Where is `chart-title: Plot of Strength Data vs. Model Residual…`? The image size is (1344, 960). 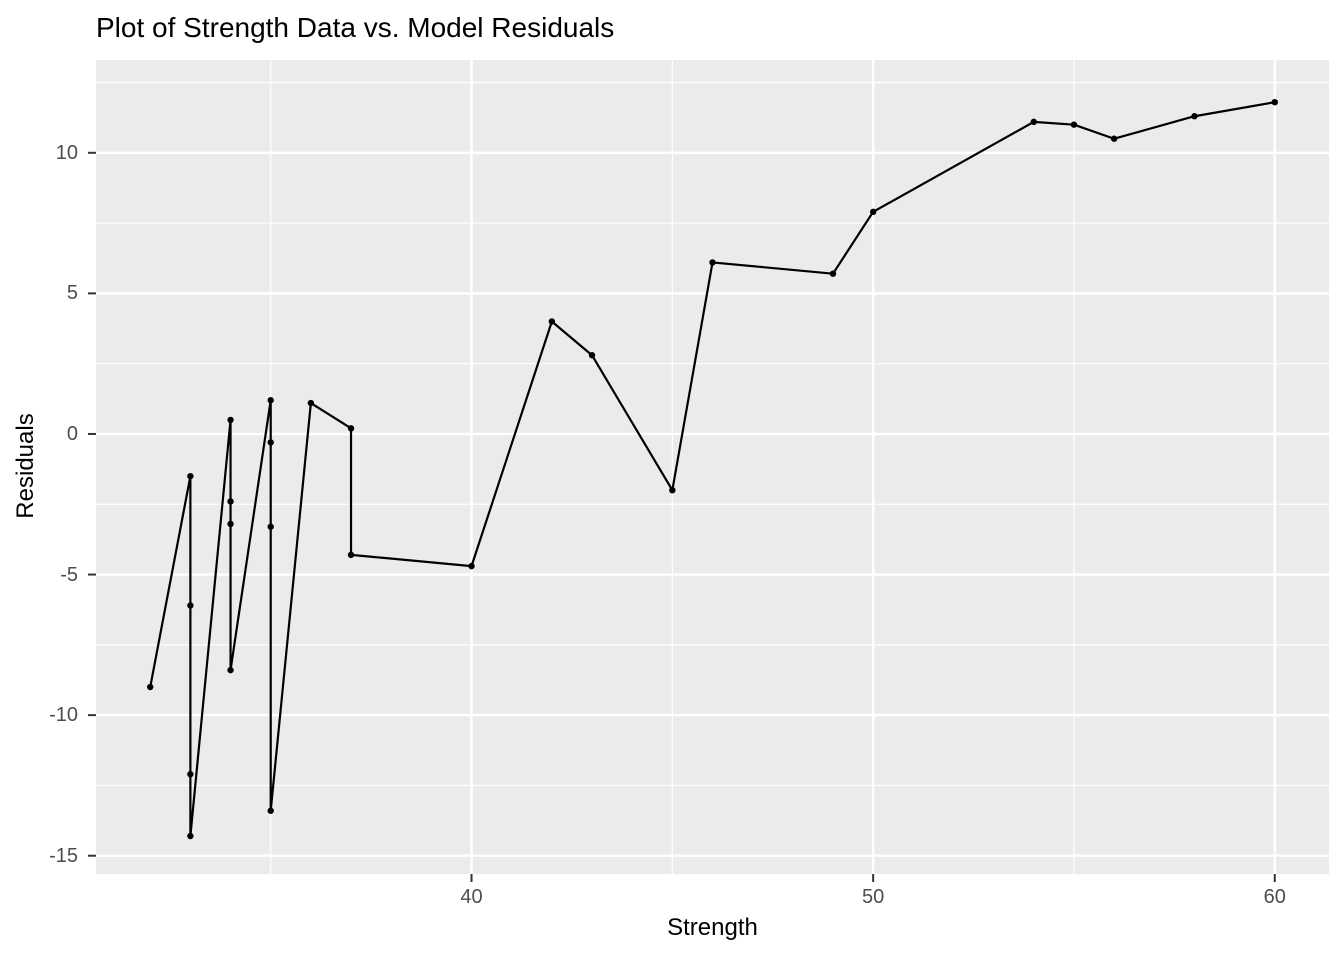
chart-title: Plot of Strength Data vs. Model Residual… is located at coordinates (355, 27).